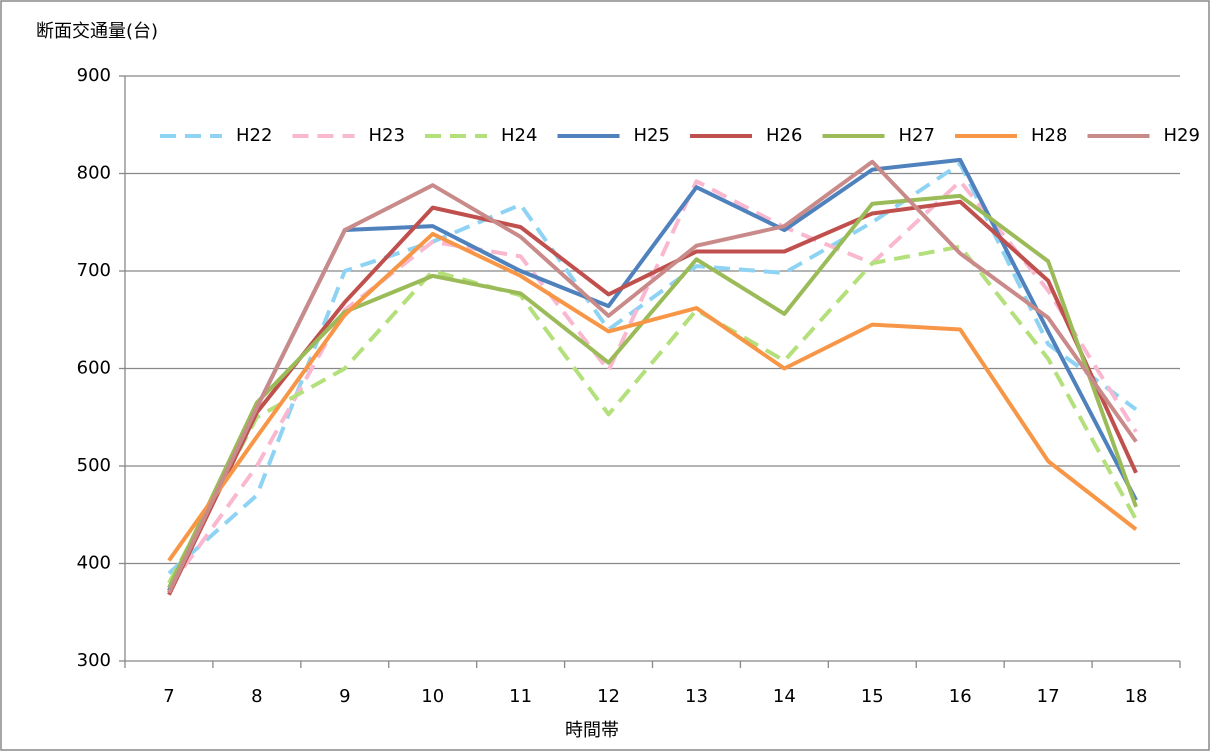 This screenshot has width=1211, height=752. What do you see at coordinates (872, 696) in the screenshot?
I see `x-tick-label: 15` at bounding box center [872, 696].